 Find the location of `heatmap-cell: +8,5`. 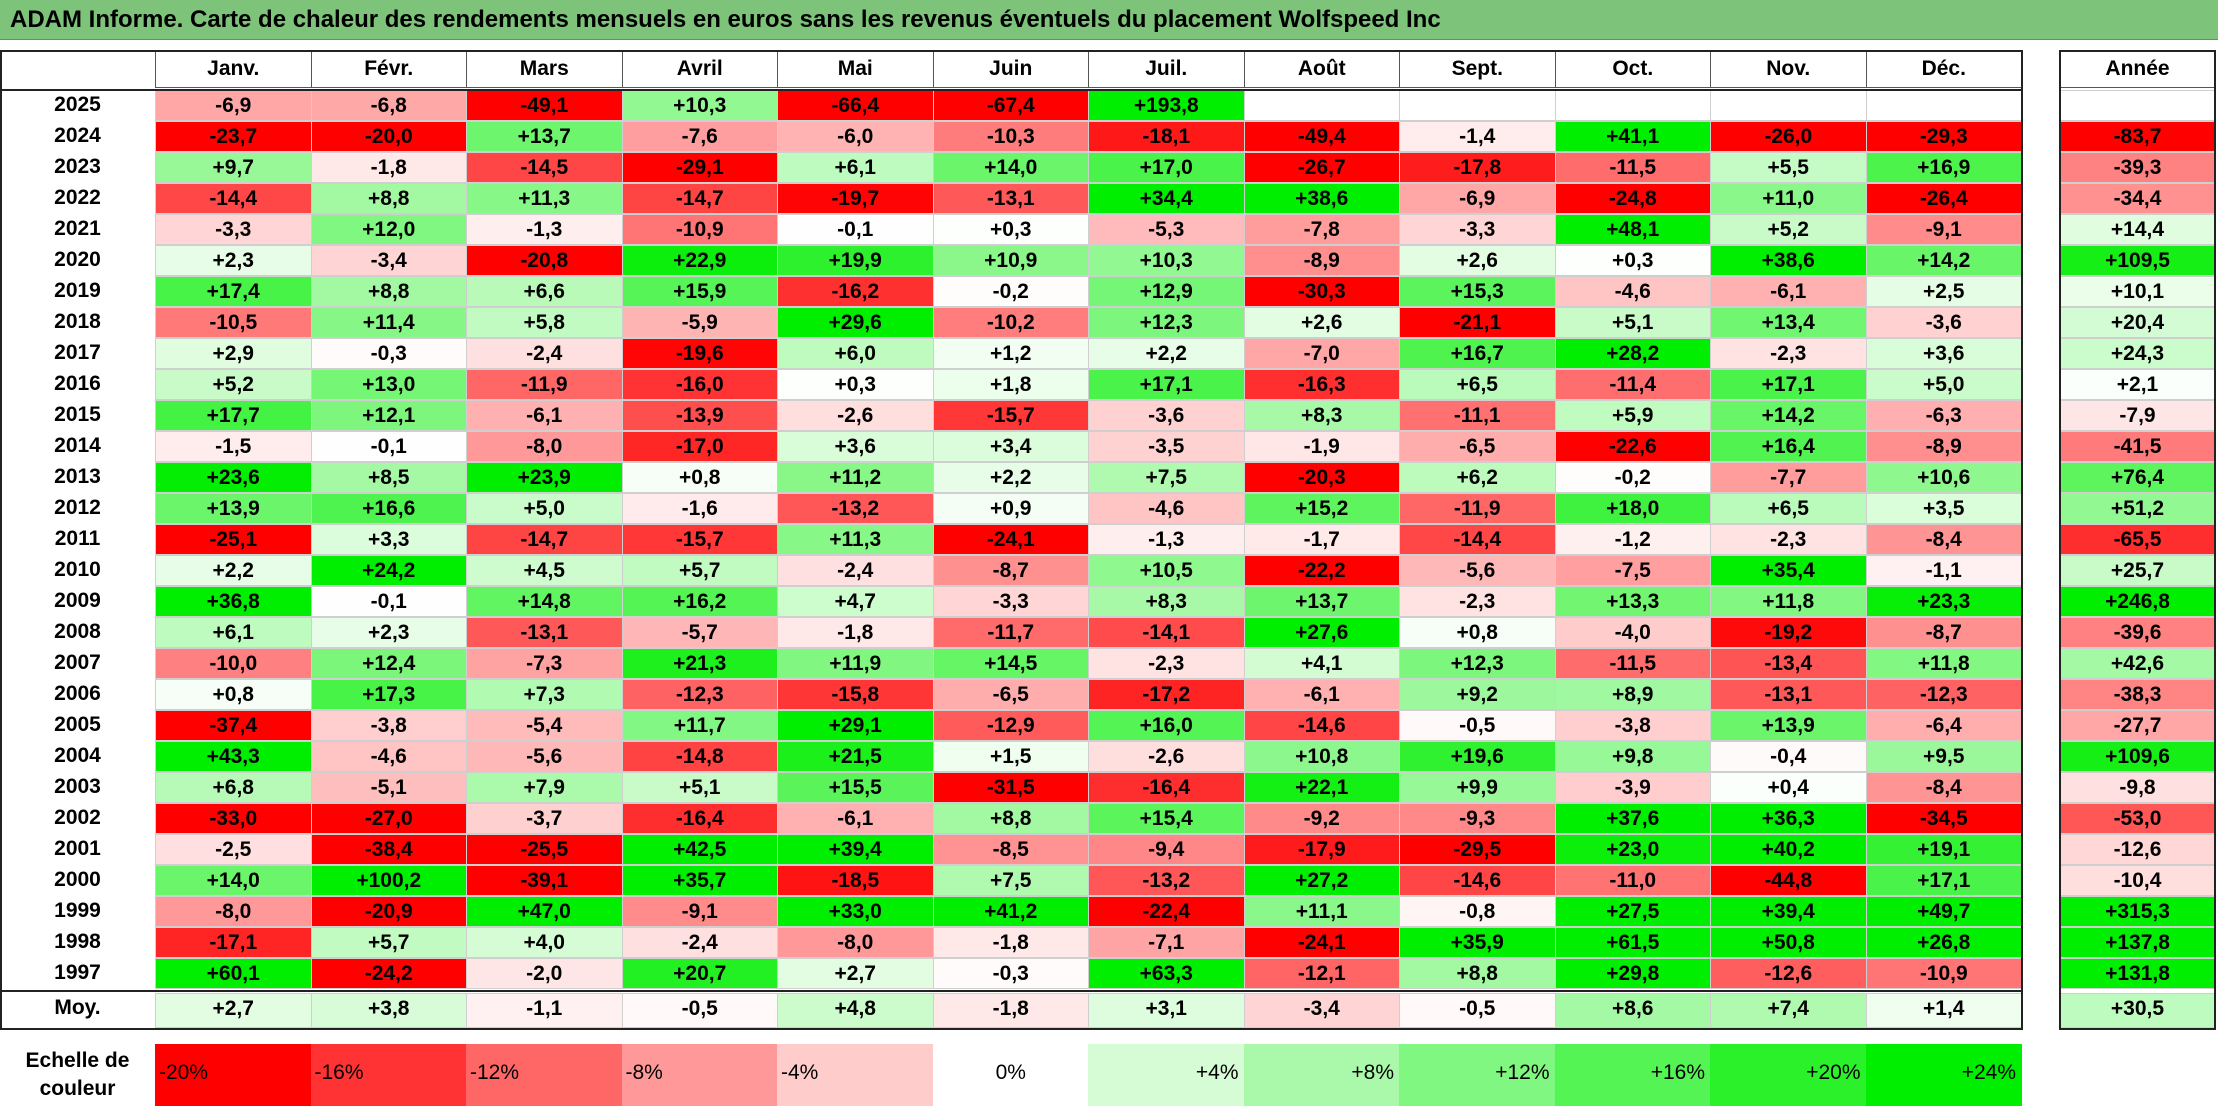

heatmap-cell: +8,5 is located at coordinates (388, 477).